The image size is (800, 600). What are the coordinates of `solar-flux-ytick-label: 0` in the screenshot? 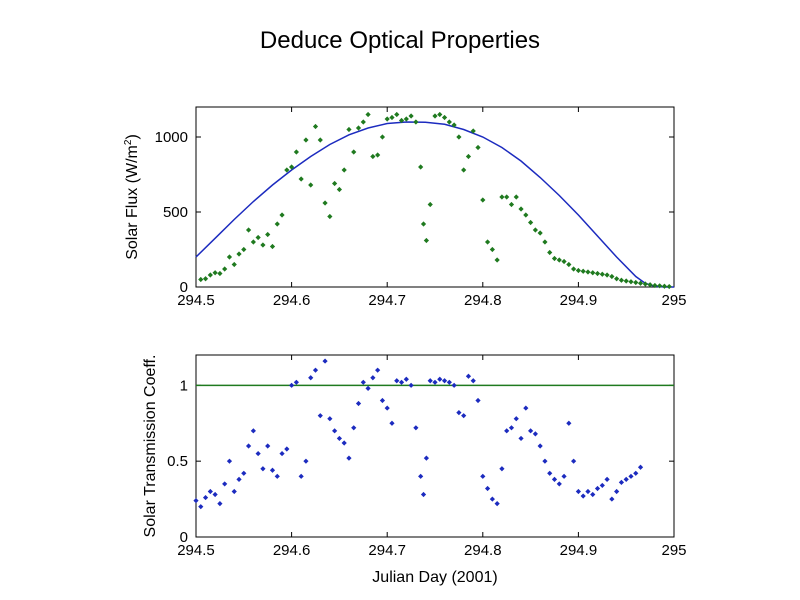 It's located at (184, 287).